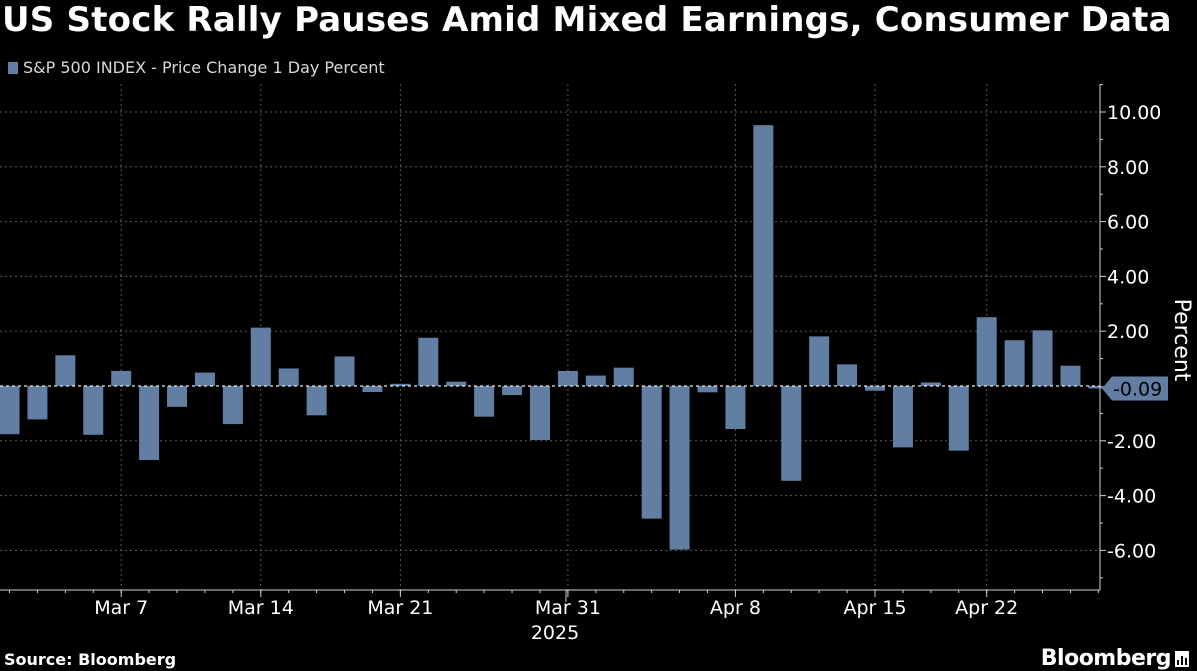 This screenshot has height=671, width=1197. Describe the element at coordinates (1131, 551) in the screenshot. I see `y-tick-label: -6.00` at that location.